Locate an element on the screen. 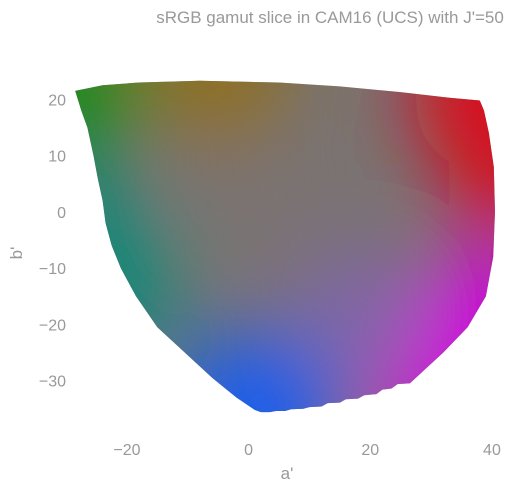  gradient-blob-red is located at coordinates (472, 183).